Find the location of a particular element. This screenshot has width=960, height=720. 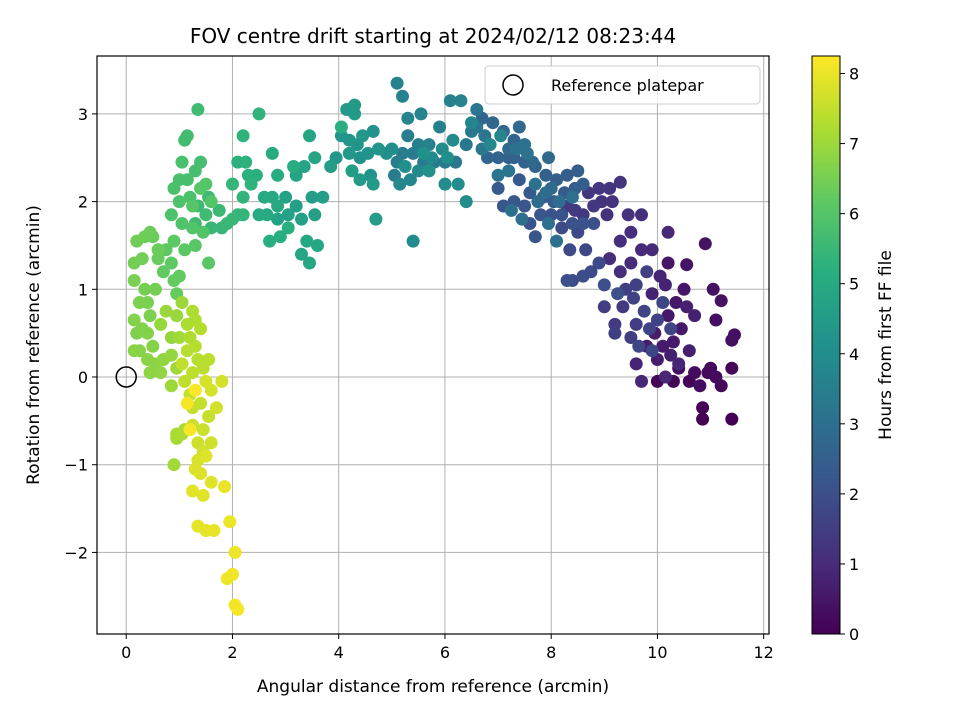

colorbar-tick-label: 3 is located at coordinates (854, 424).